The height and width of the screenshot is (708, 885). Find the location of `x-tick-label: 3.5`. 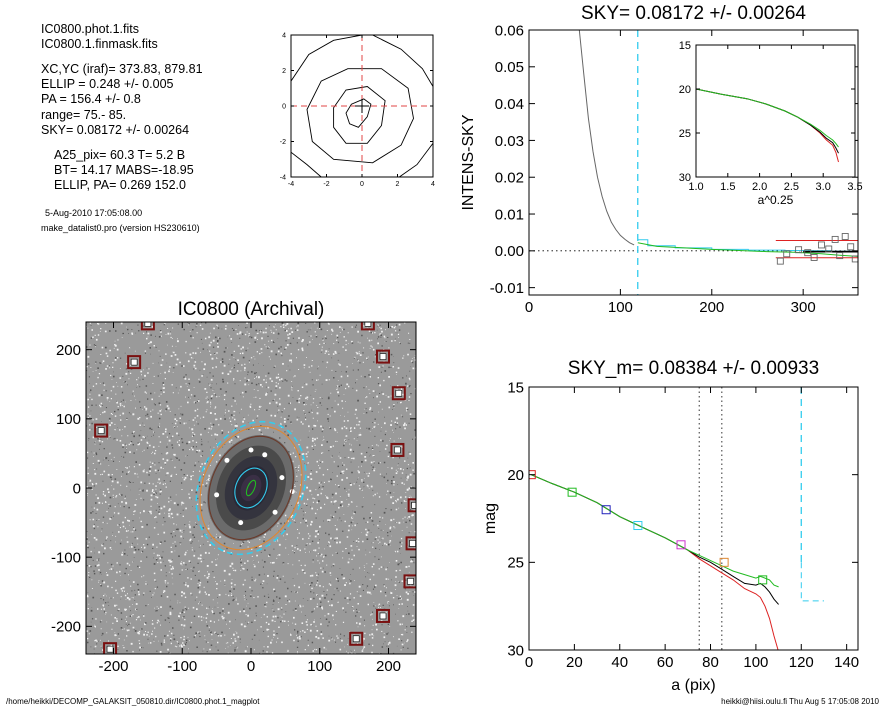

x-tick-label: 3.5 is located at coordinates (854, 187).